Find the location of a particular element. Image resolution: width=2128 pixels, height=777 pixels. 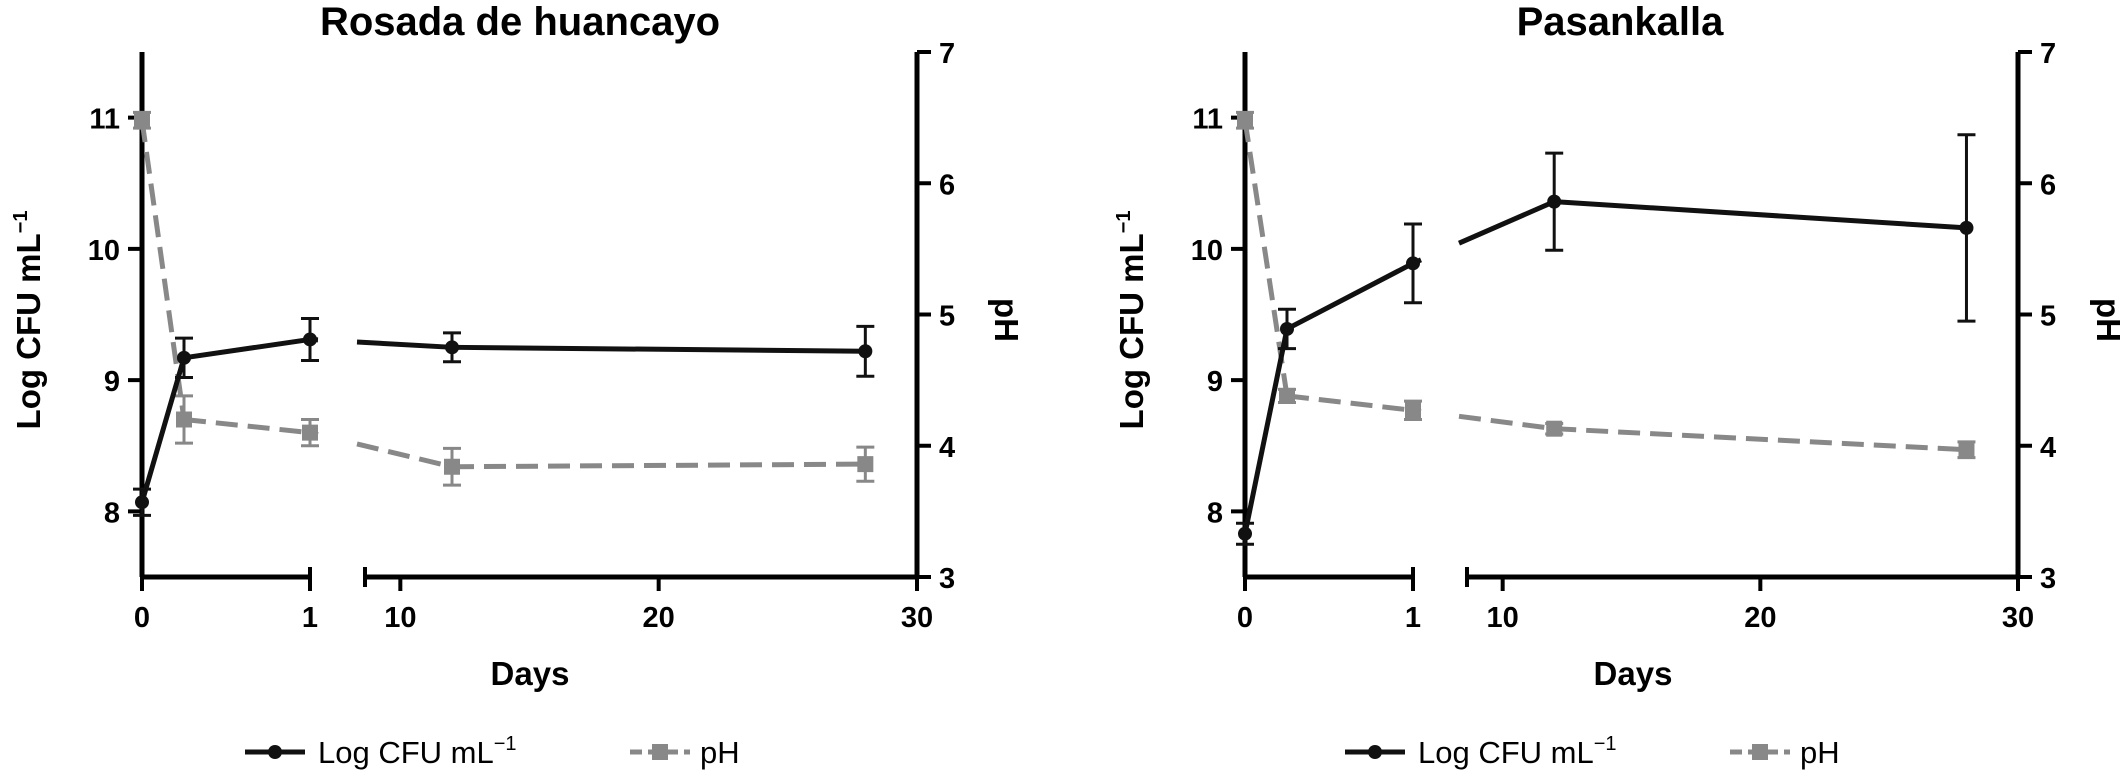

chart-title: Pasankalla is located at coordinates (1621, 22).